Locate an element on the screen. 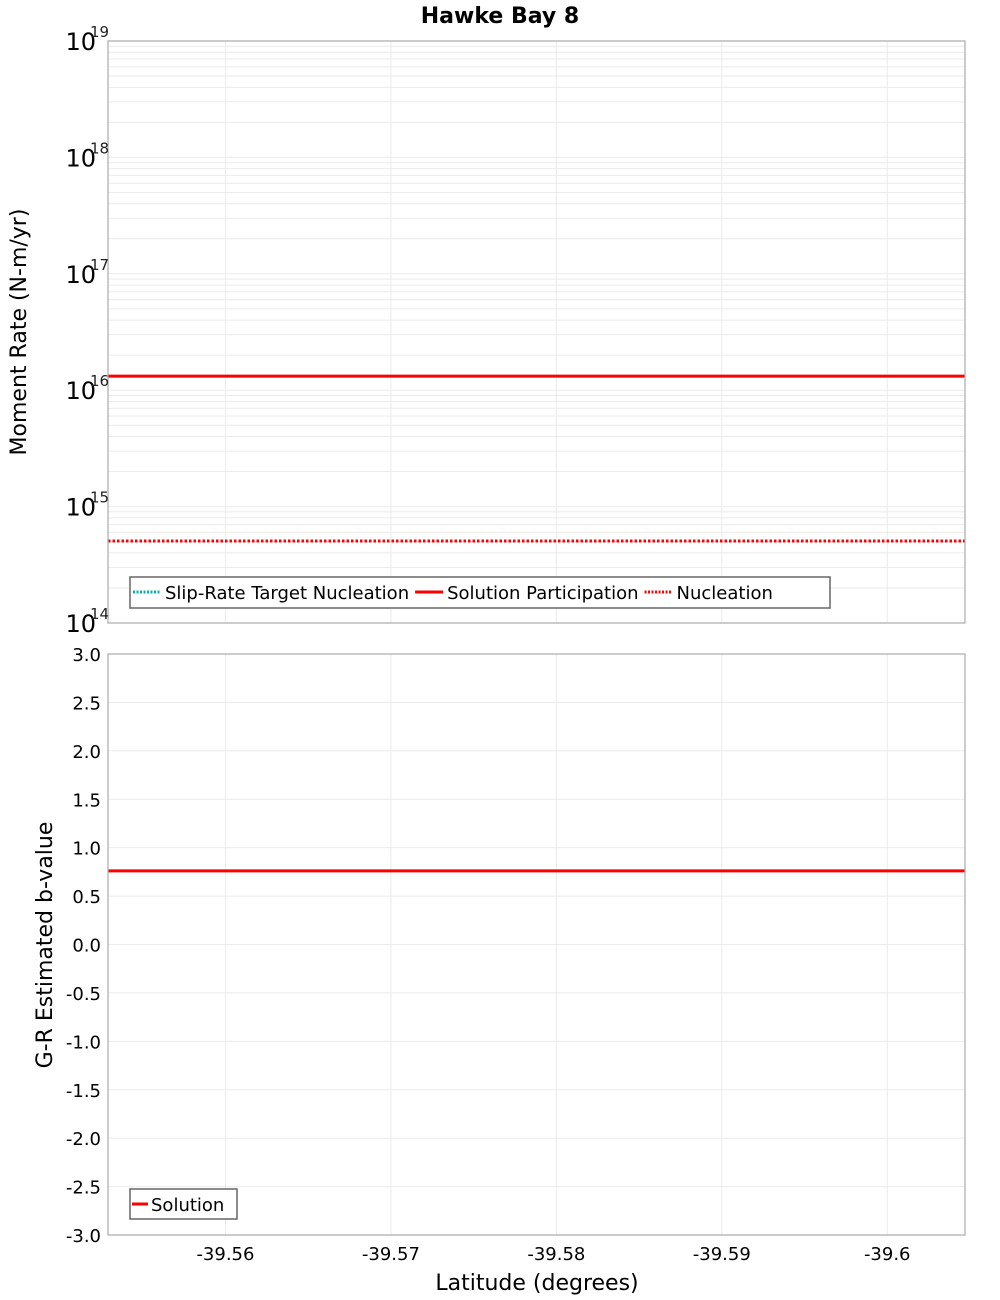 The width and height of the screenshot is (1000, 1300). legend-item: Solution Participation is located at coordinates (542, 593).